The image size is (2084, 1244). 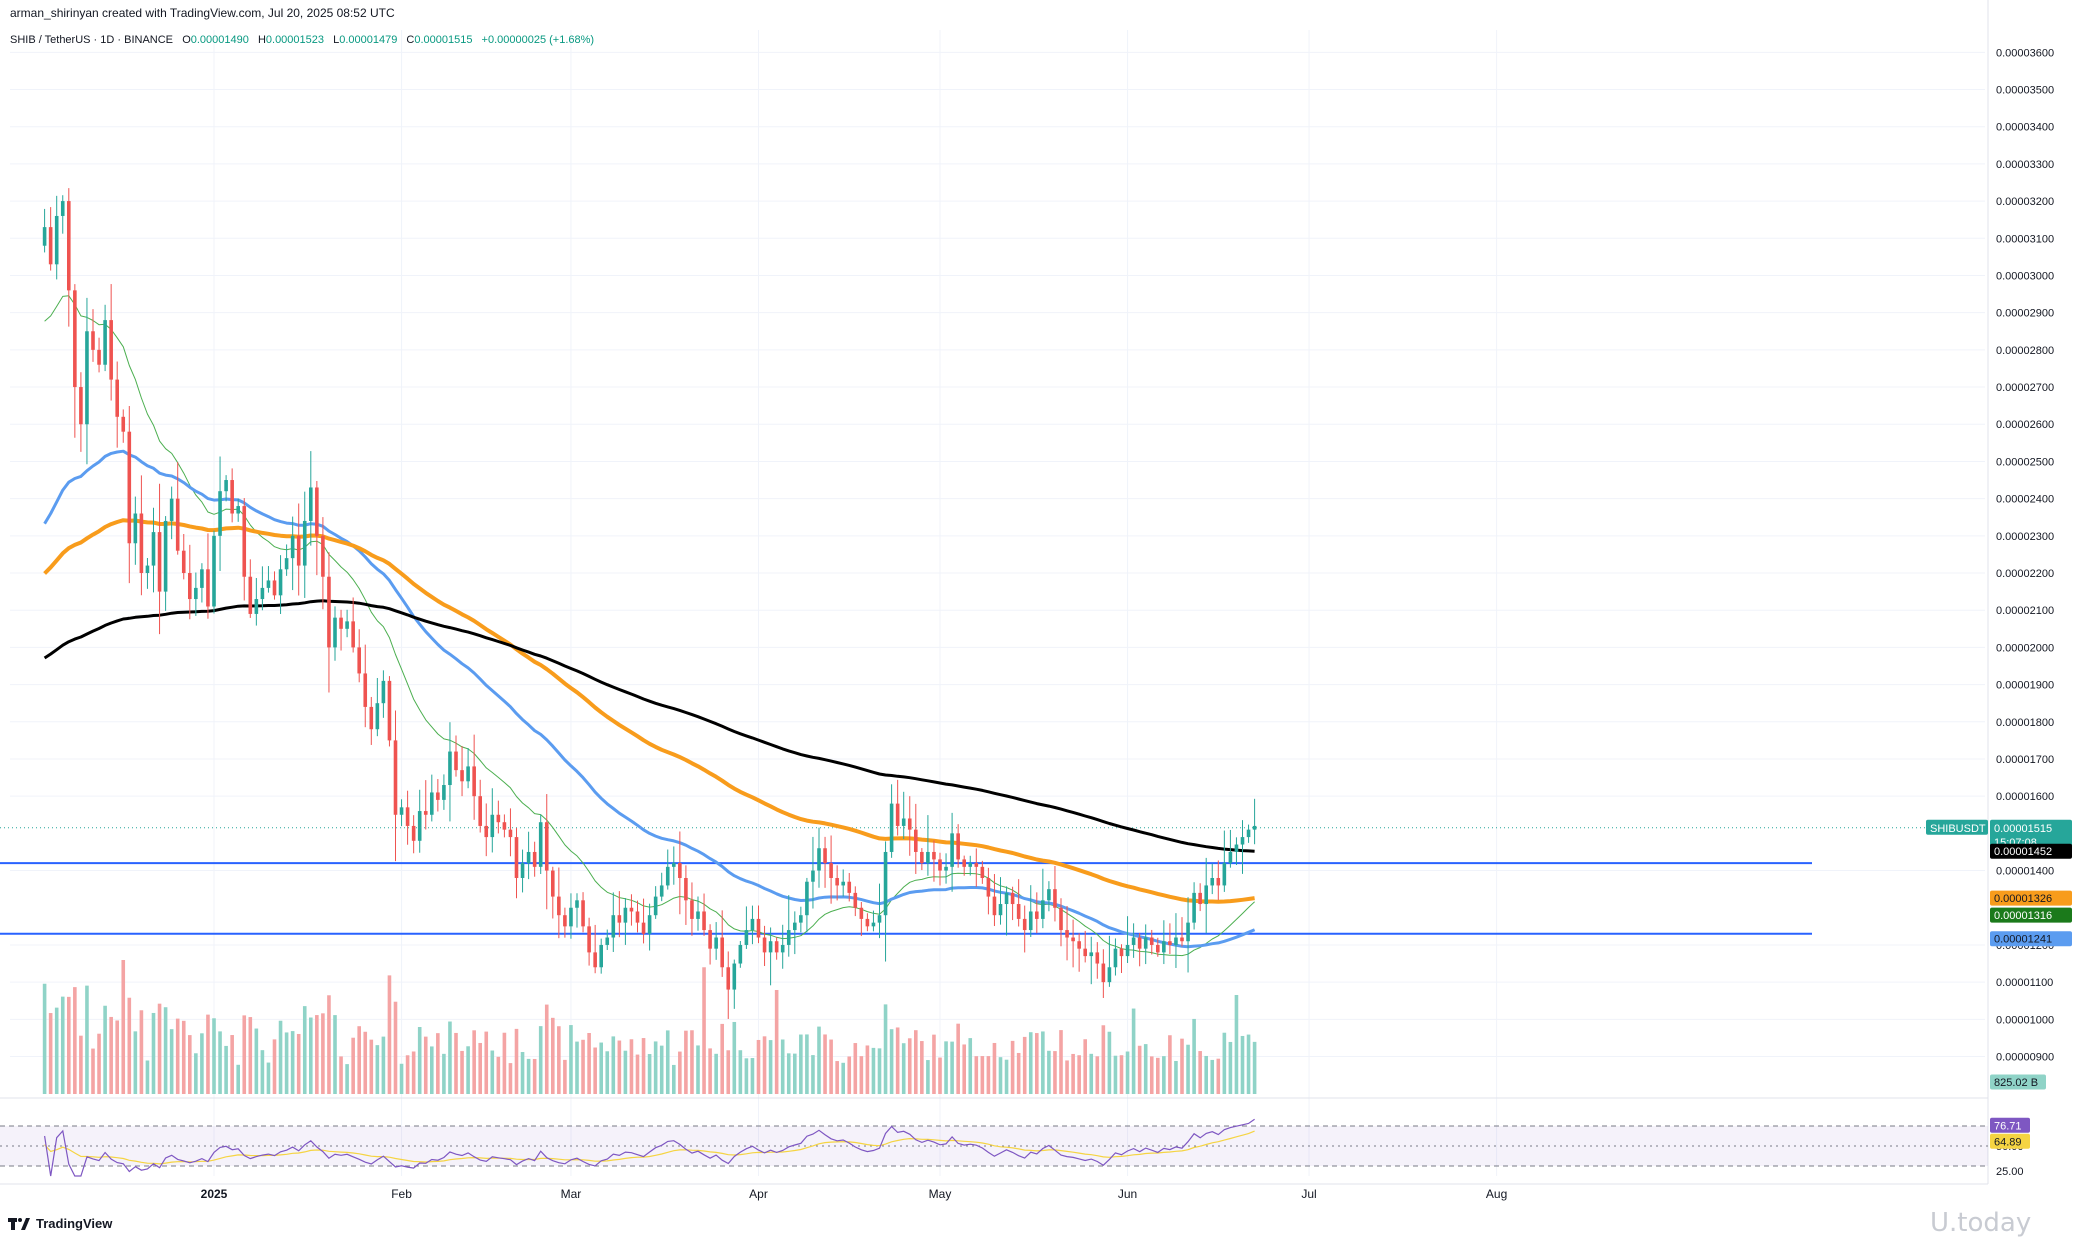 What do you see at coordinates (60, 1223) in the screenshot?
I see `tradingview-logo: TradingView` at bounding box center [60, 1223].